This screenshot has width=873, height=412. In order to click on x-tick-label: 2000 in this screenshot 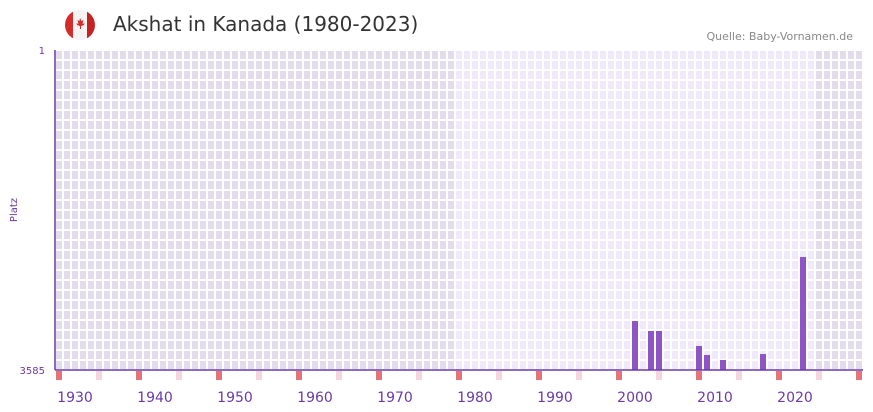, I will do `click(635, 398)`.